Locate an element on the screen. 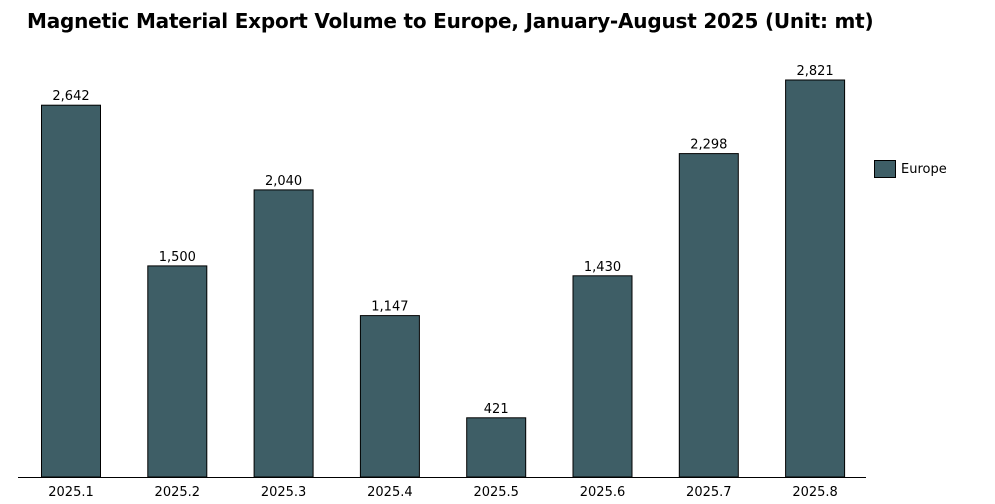 This screenshot has width=995, height=504. data-label-2025.2: 1,500 is located at coordinates (177, 257).